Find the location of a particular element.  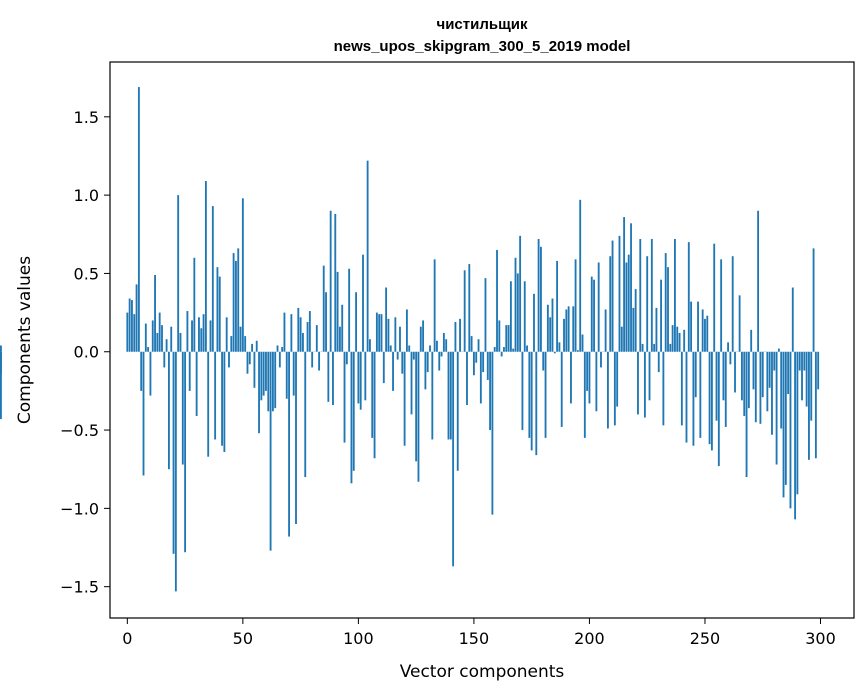

y-tick-label: −1.5 is located at coordinates (79, 587).